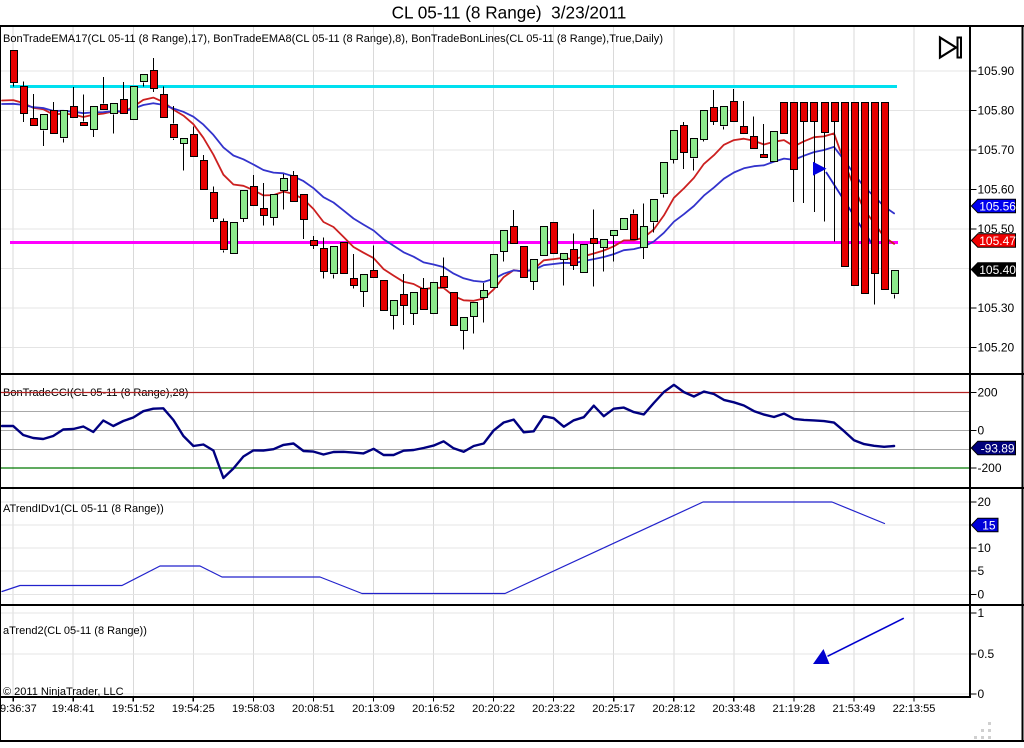 This screenshot has height=748, width=1024. I want to click on svg-text: 105.47, so click(997, 241).